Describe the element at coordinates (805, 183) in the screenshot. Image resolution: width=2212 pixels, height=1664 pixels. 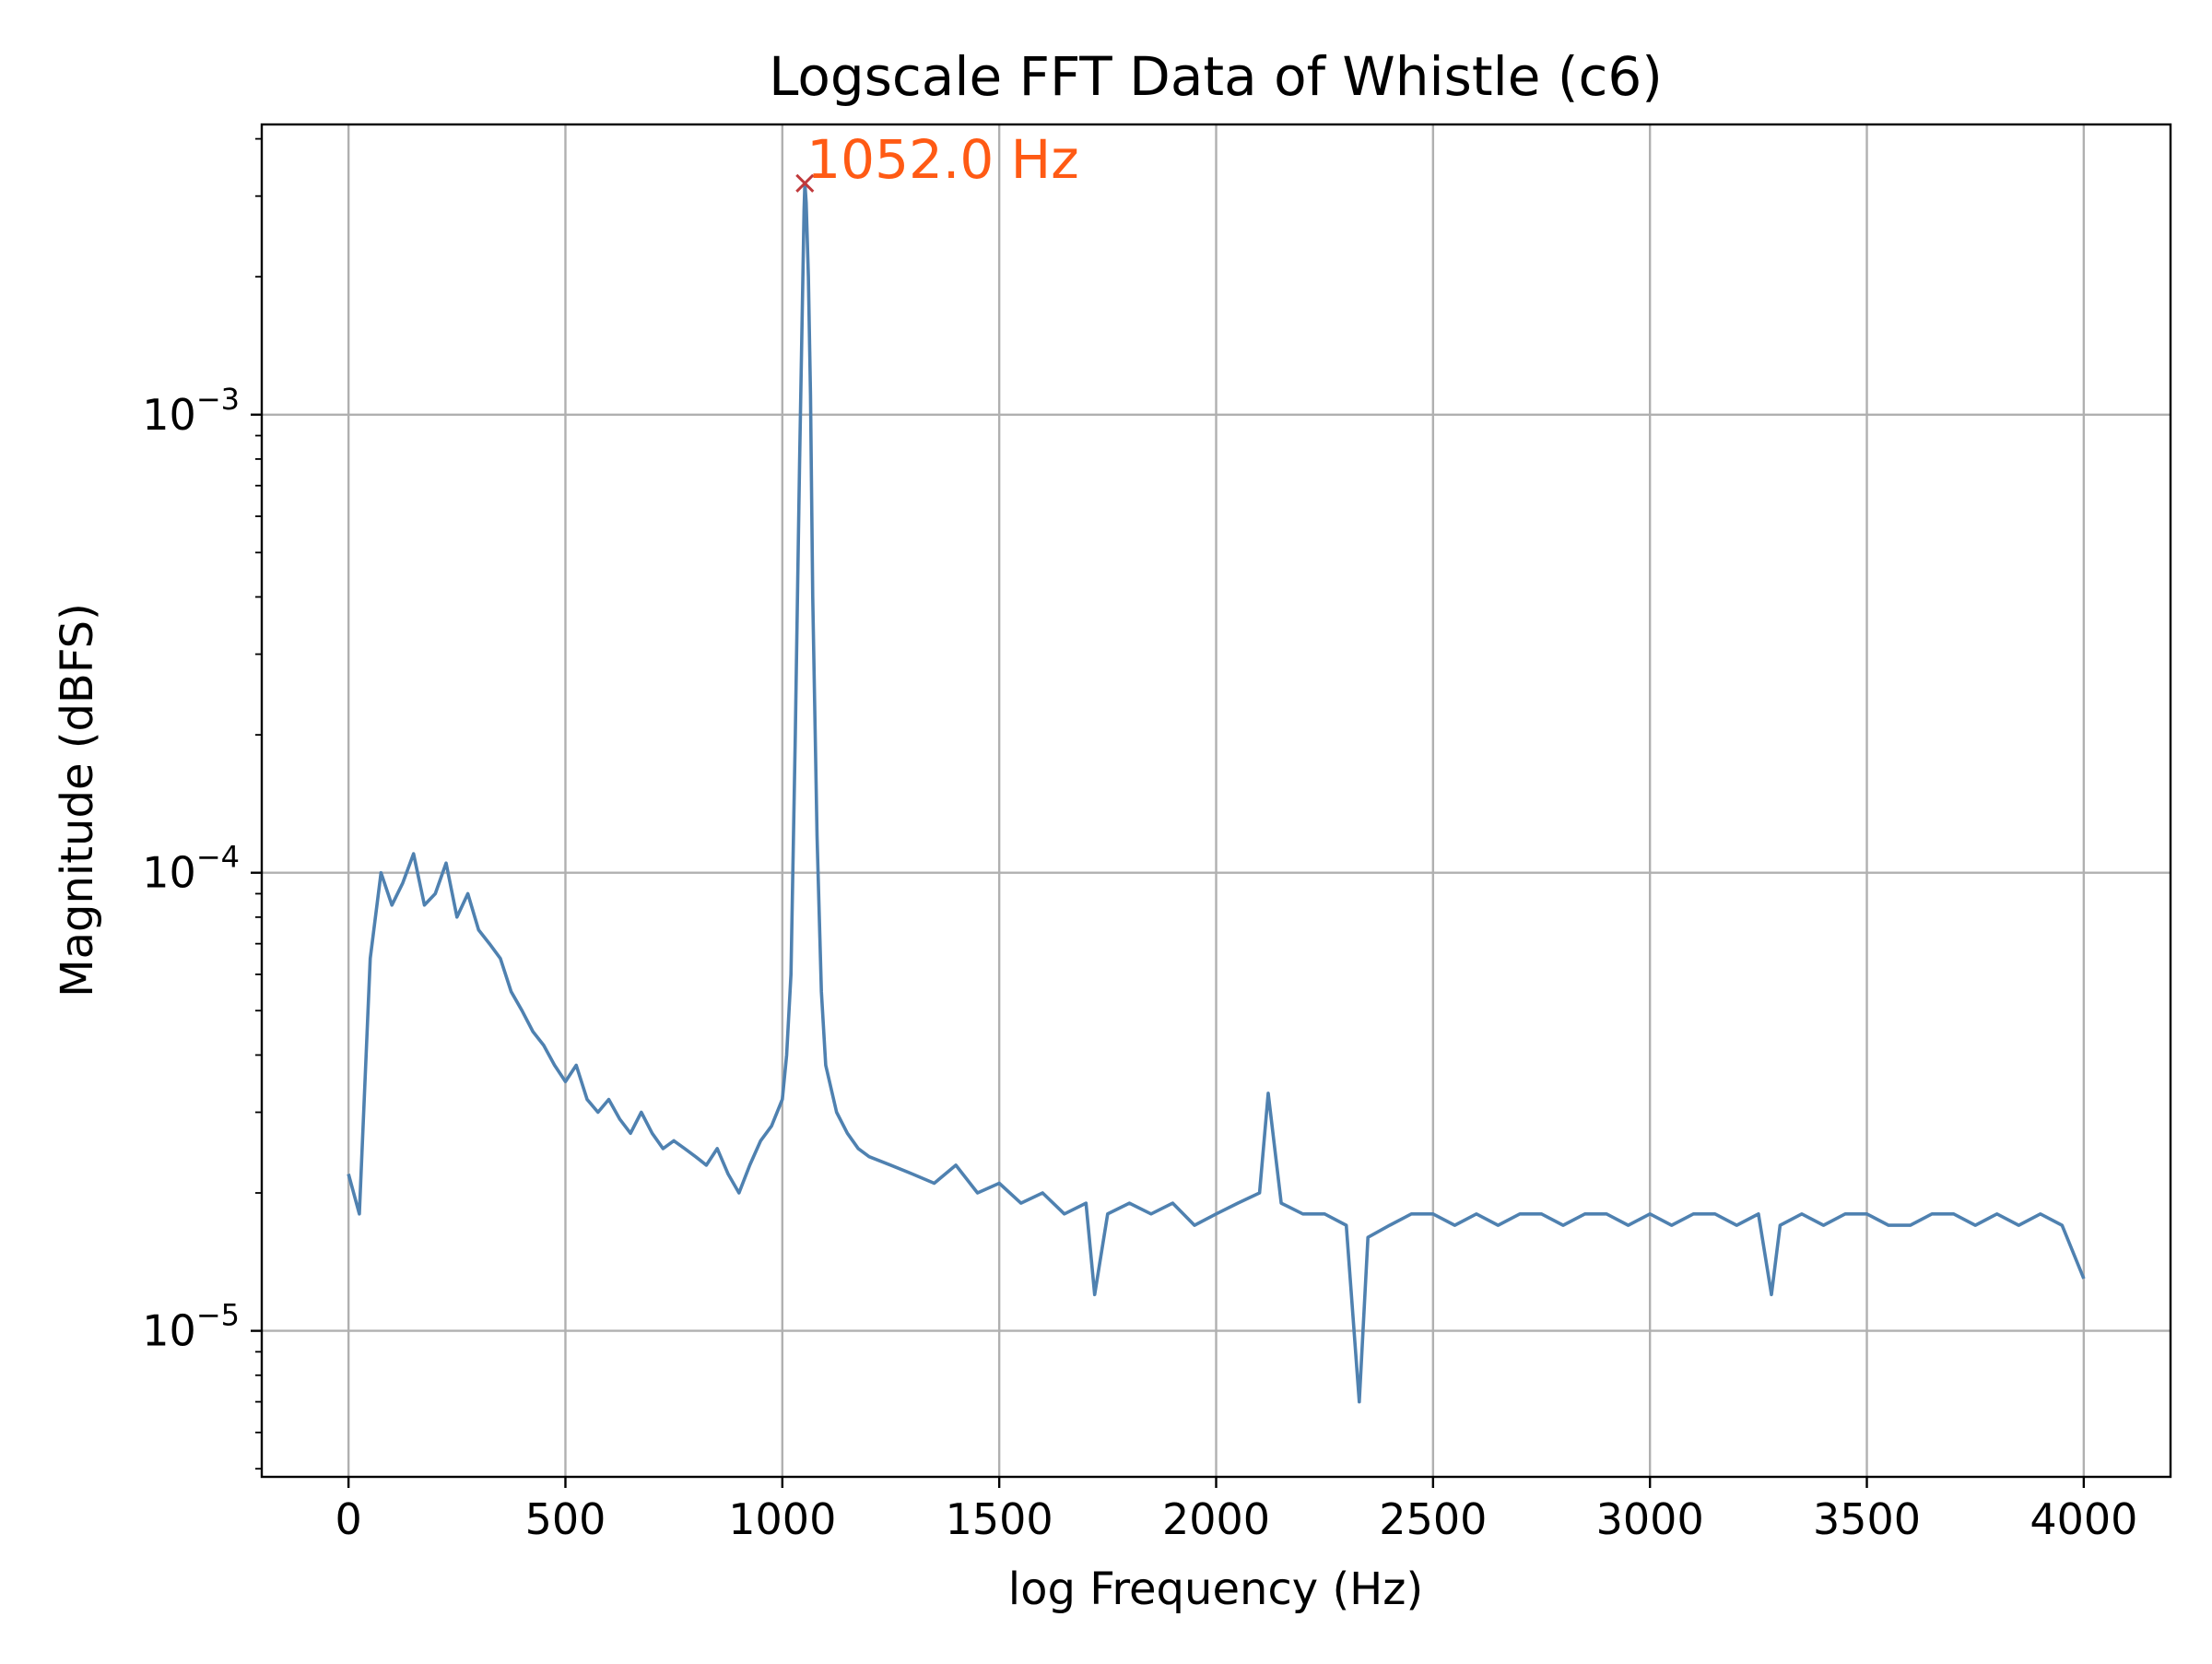
I see `peak-marker` at that location.